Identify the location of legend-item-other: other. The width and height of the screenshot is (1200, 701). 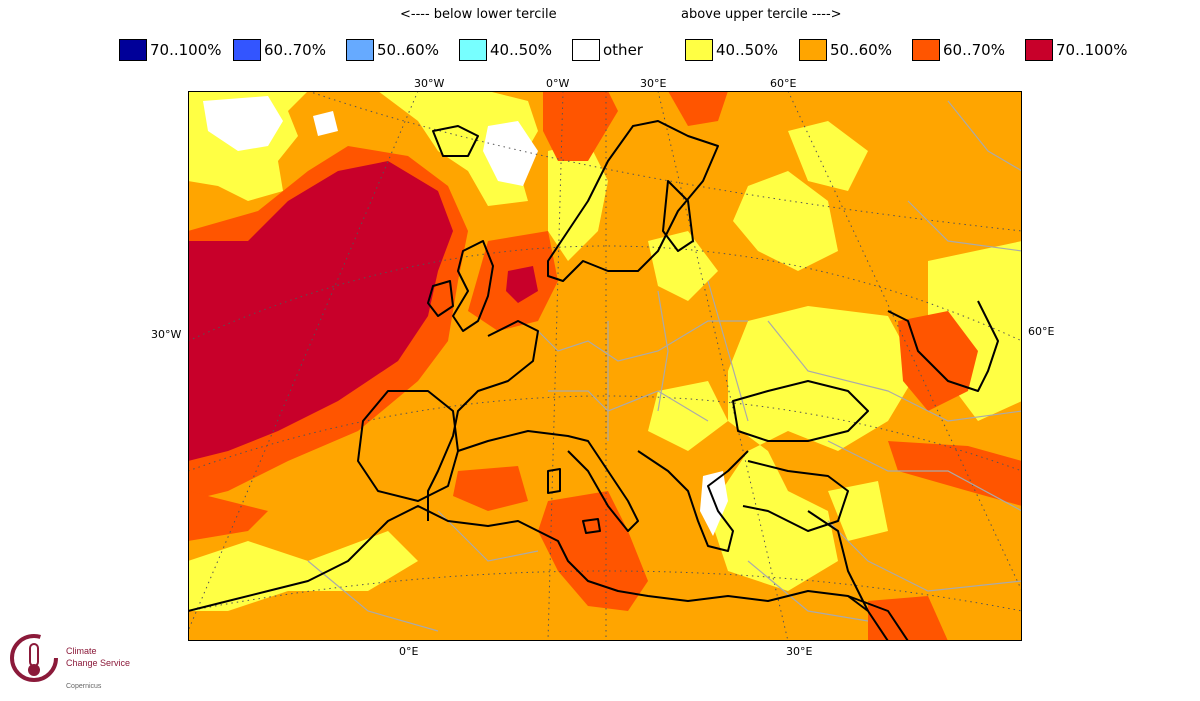
(607, 50).